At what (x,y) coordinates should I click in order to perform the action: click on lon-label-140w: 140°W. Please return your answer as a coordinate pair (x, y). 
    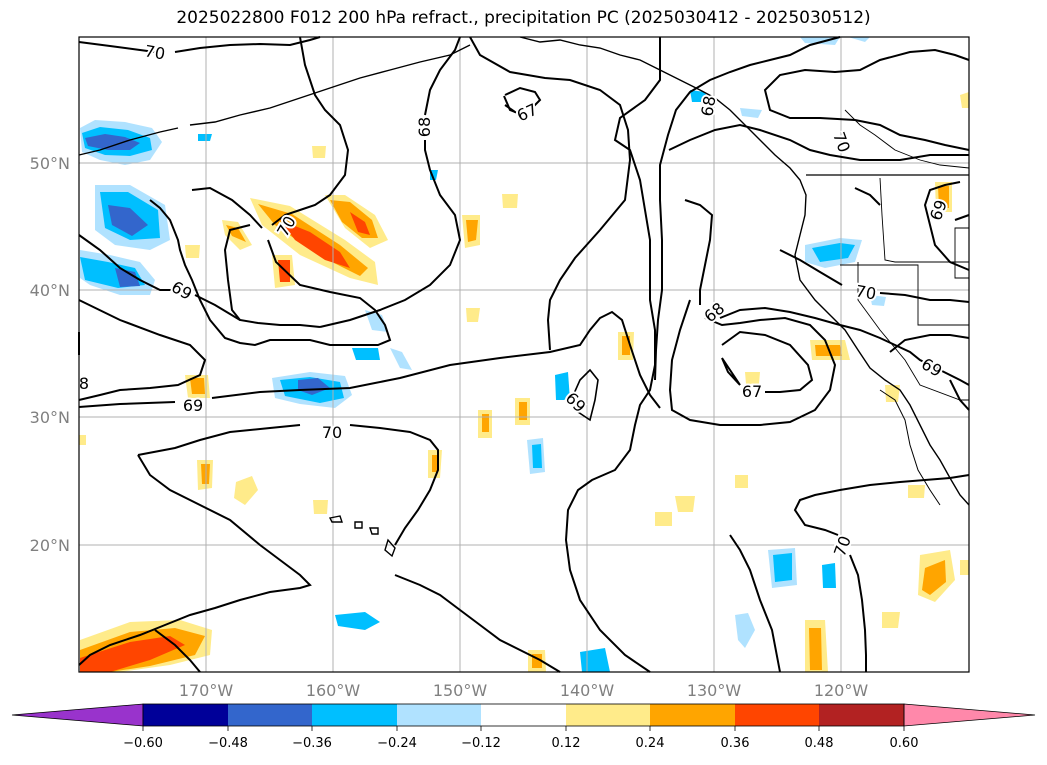
    Looking at the image, I should click on (587, 690).